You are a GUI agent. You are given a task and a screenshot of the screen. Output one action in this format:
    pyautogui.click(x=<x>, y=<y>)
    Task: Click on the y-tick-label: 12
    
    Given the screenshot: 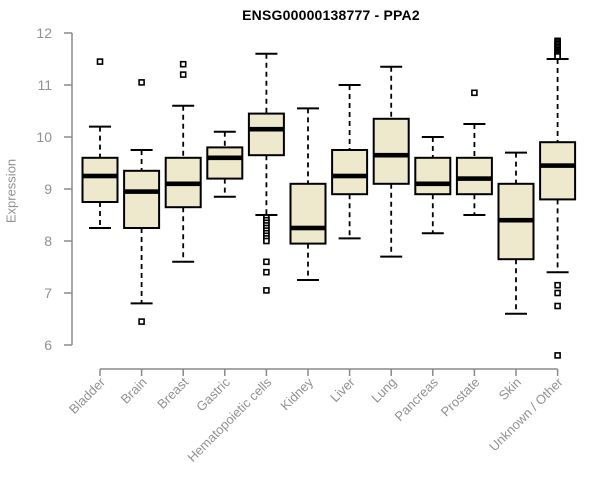 What is the action you would take?
    pyautogui.click(x=44, y=33)
    